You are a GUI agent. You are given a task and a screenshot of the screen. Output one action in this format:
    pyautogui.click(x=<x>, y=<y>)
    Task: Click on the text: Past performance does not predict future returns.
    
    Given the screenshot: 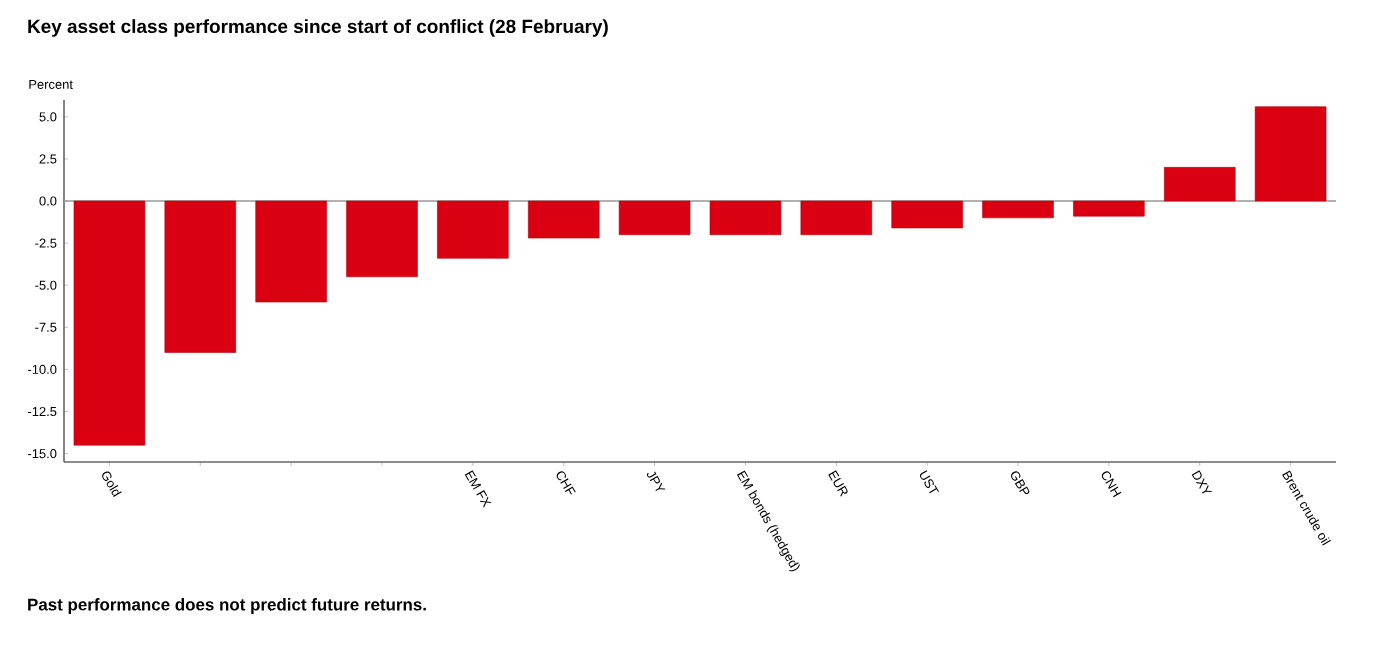 What is the action you would take?
    pyautogui.click(x=227, y=606)
    